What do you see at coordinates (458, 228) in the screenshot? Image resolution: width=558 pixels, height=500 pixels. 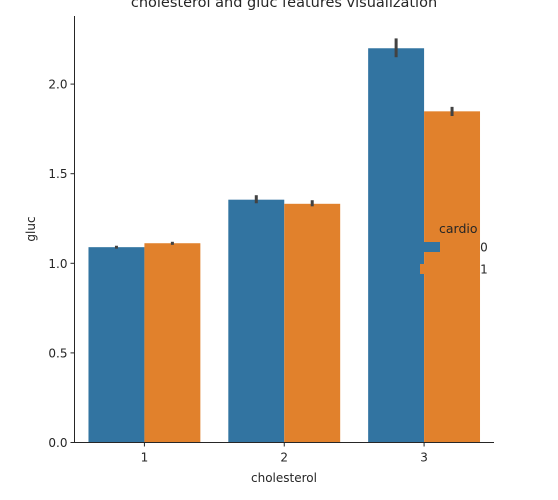 I see `legend-title: cardio` at bounding box center [458, 228].